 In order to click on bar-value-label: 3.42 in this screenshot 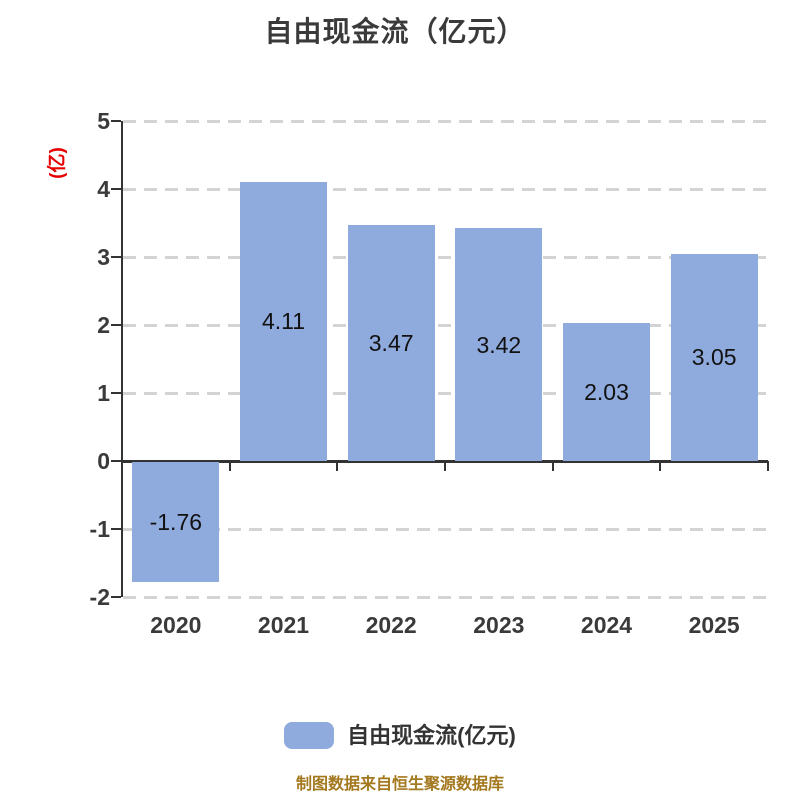, I will do `click(499, 344)`.